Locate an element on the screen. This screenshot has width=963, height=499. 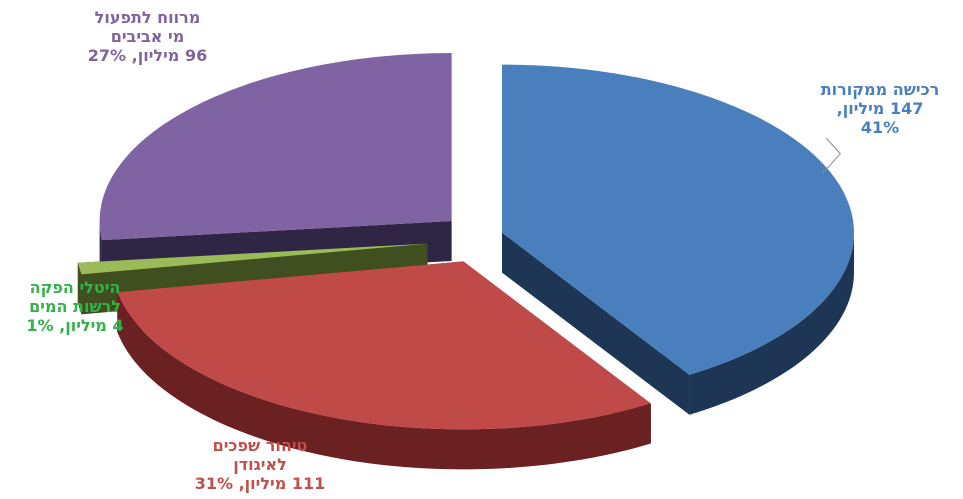
slice-label-line: 96 מיליון, 27% is located at coordinates (147, 55).